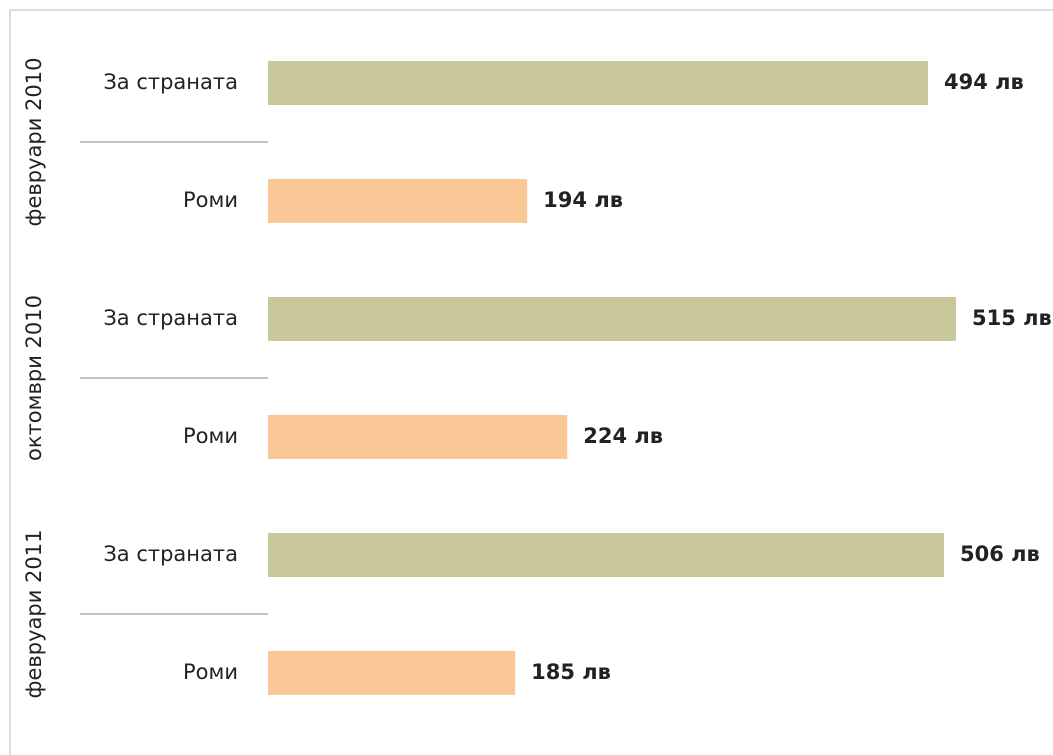 The height and width of the screenshot is (755, 1053). What do you see at coordinates (984, 82) in the screenshot?
I see `value-label: 494 лв` at bounding box center [984, 82].